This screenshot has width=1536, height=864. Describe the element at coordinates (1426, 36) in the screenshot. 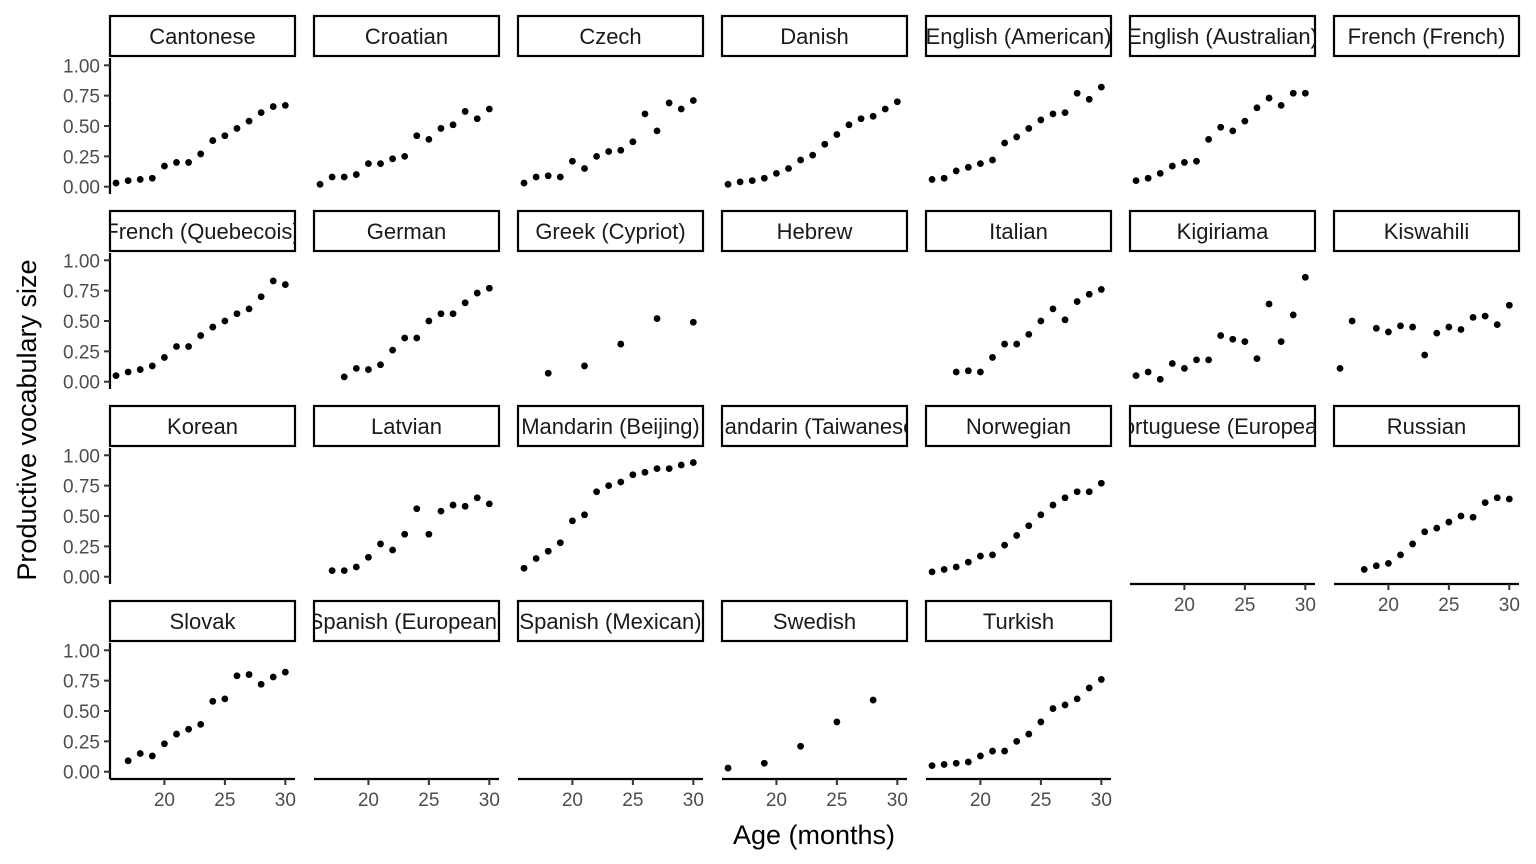

I see `facet-french-french: French (French)` at that location.